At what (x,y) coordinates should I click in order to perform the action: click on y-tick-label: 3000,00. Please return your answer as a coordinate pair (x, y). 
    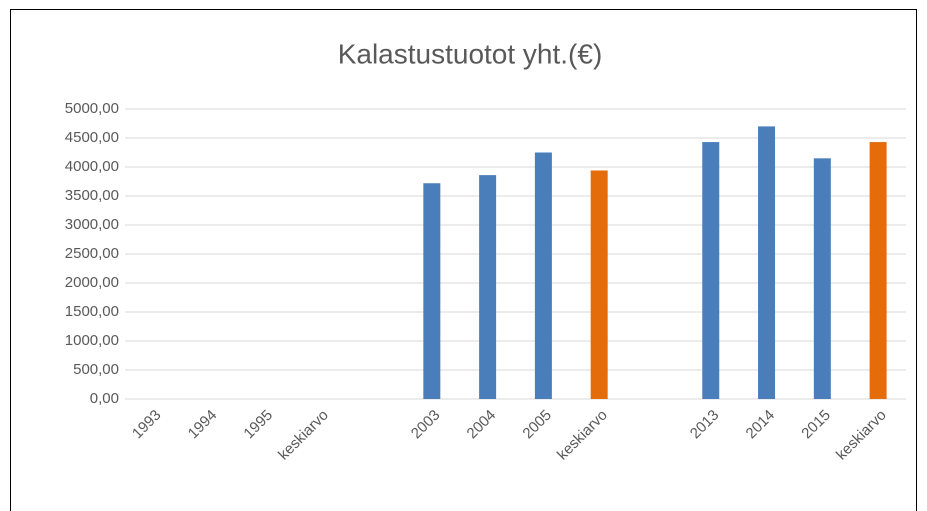
    Looking at the image, I should click on (92, 224).